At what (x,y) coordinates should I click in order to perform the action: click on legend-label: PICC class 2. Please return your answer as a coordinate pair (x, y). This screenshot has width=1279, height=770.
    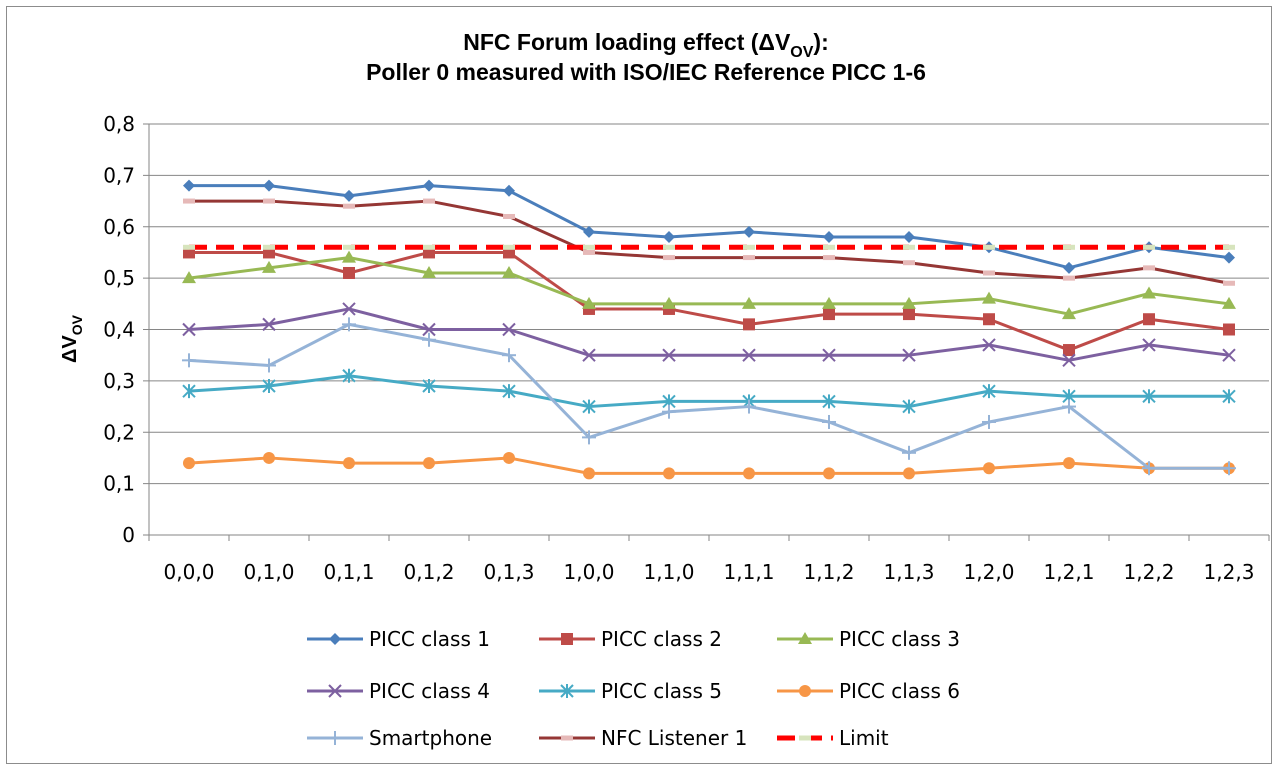
    Looking at the image, I should click on (661, 639).